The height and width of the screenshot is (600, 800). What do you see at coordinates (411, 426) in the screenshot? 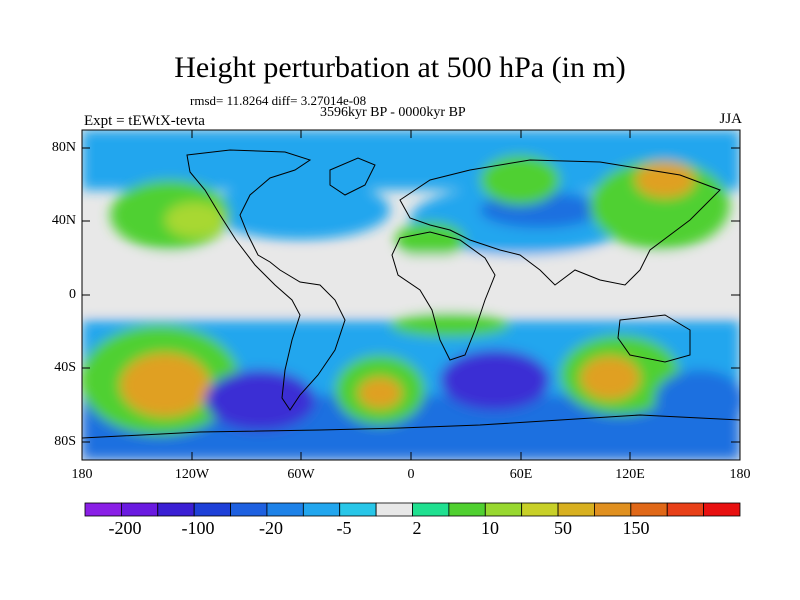
I see `coastline-antarctica` at bounding box center [411, 426].